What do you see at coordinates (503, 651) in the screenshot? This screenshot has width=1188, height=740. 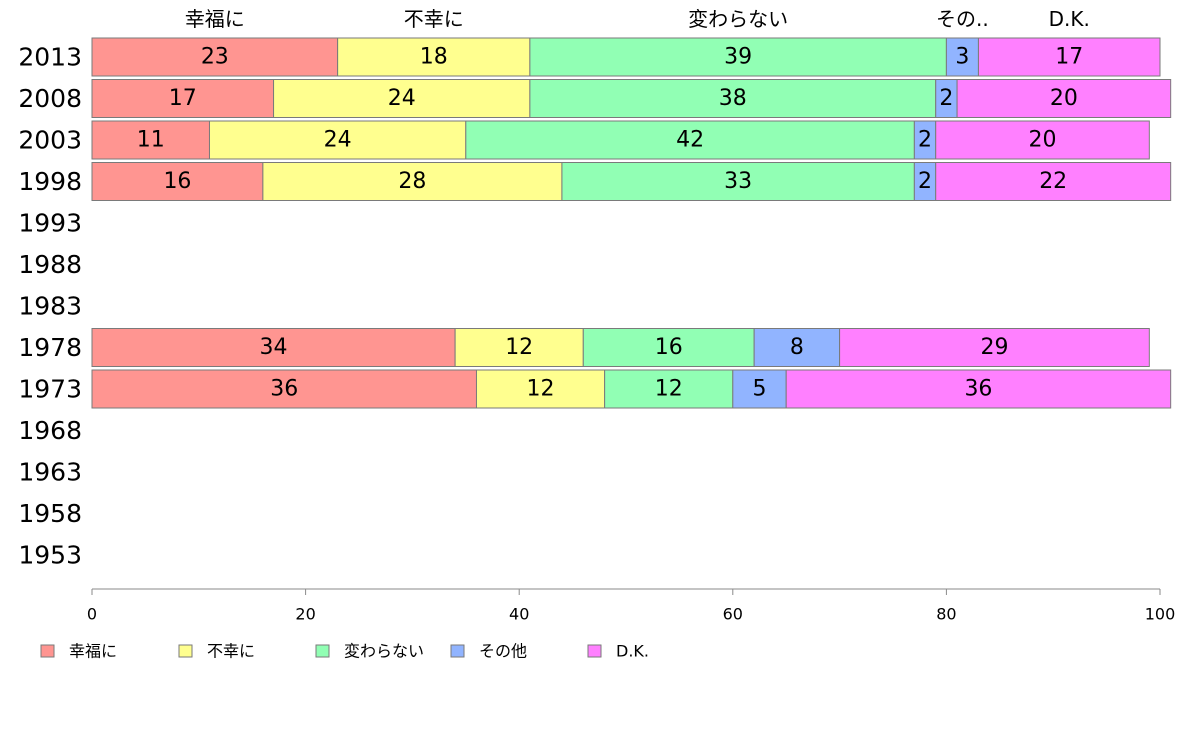 I see `legend-label-3: その他` at bounding box center [503, 651].